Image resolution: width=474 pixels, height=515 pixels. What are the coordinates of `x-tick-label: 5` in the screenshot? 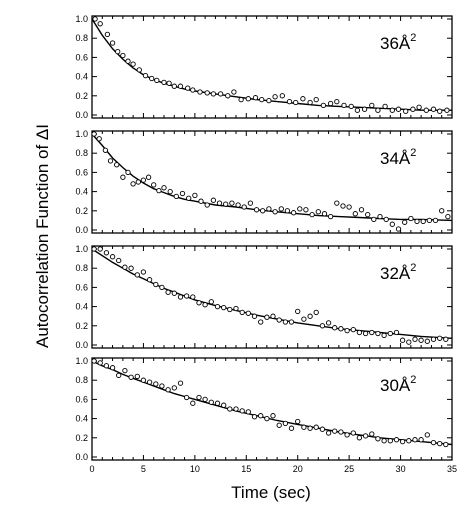 It's located at (143, 469).